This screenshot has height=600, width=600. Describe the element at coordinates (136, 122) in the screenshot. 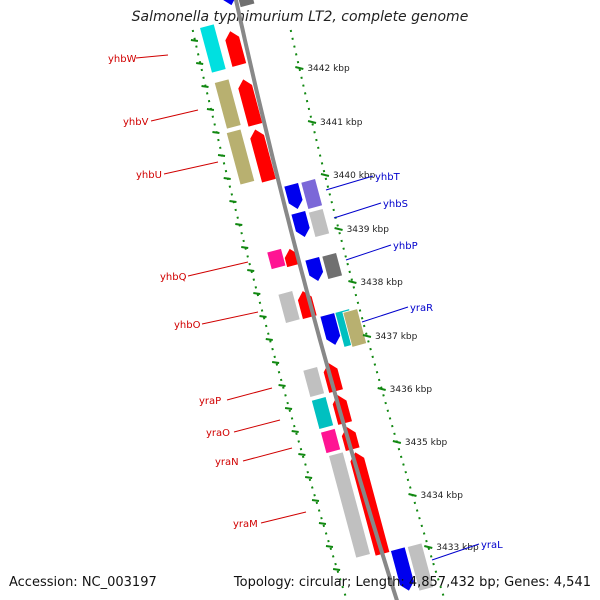

I see `gene-label-yhbV: yhbV` at that location.